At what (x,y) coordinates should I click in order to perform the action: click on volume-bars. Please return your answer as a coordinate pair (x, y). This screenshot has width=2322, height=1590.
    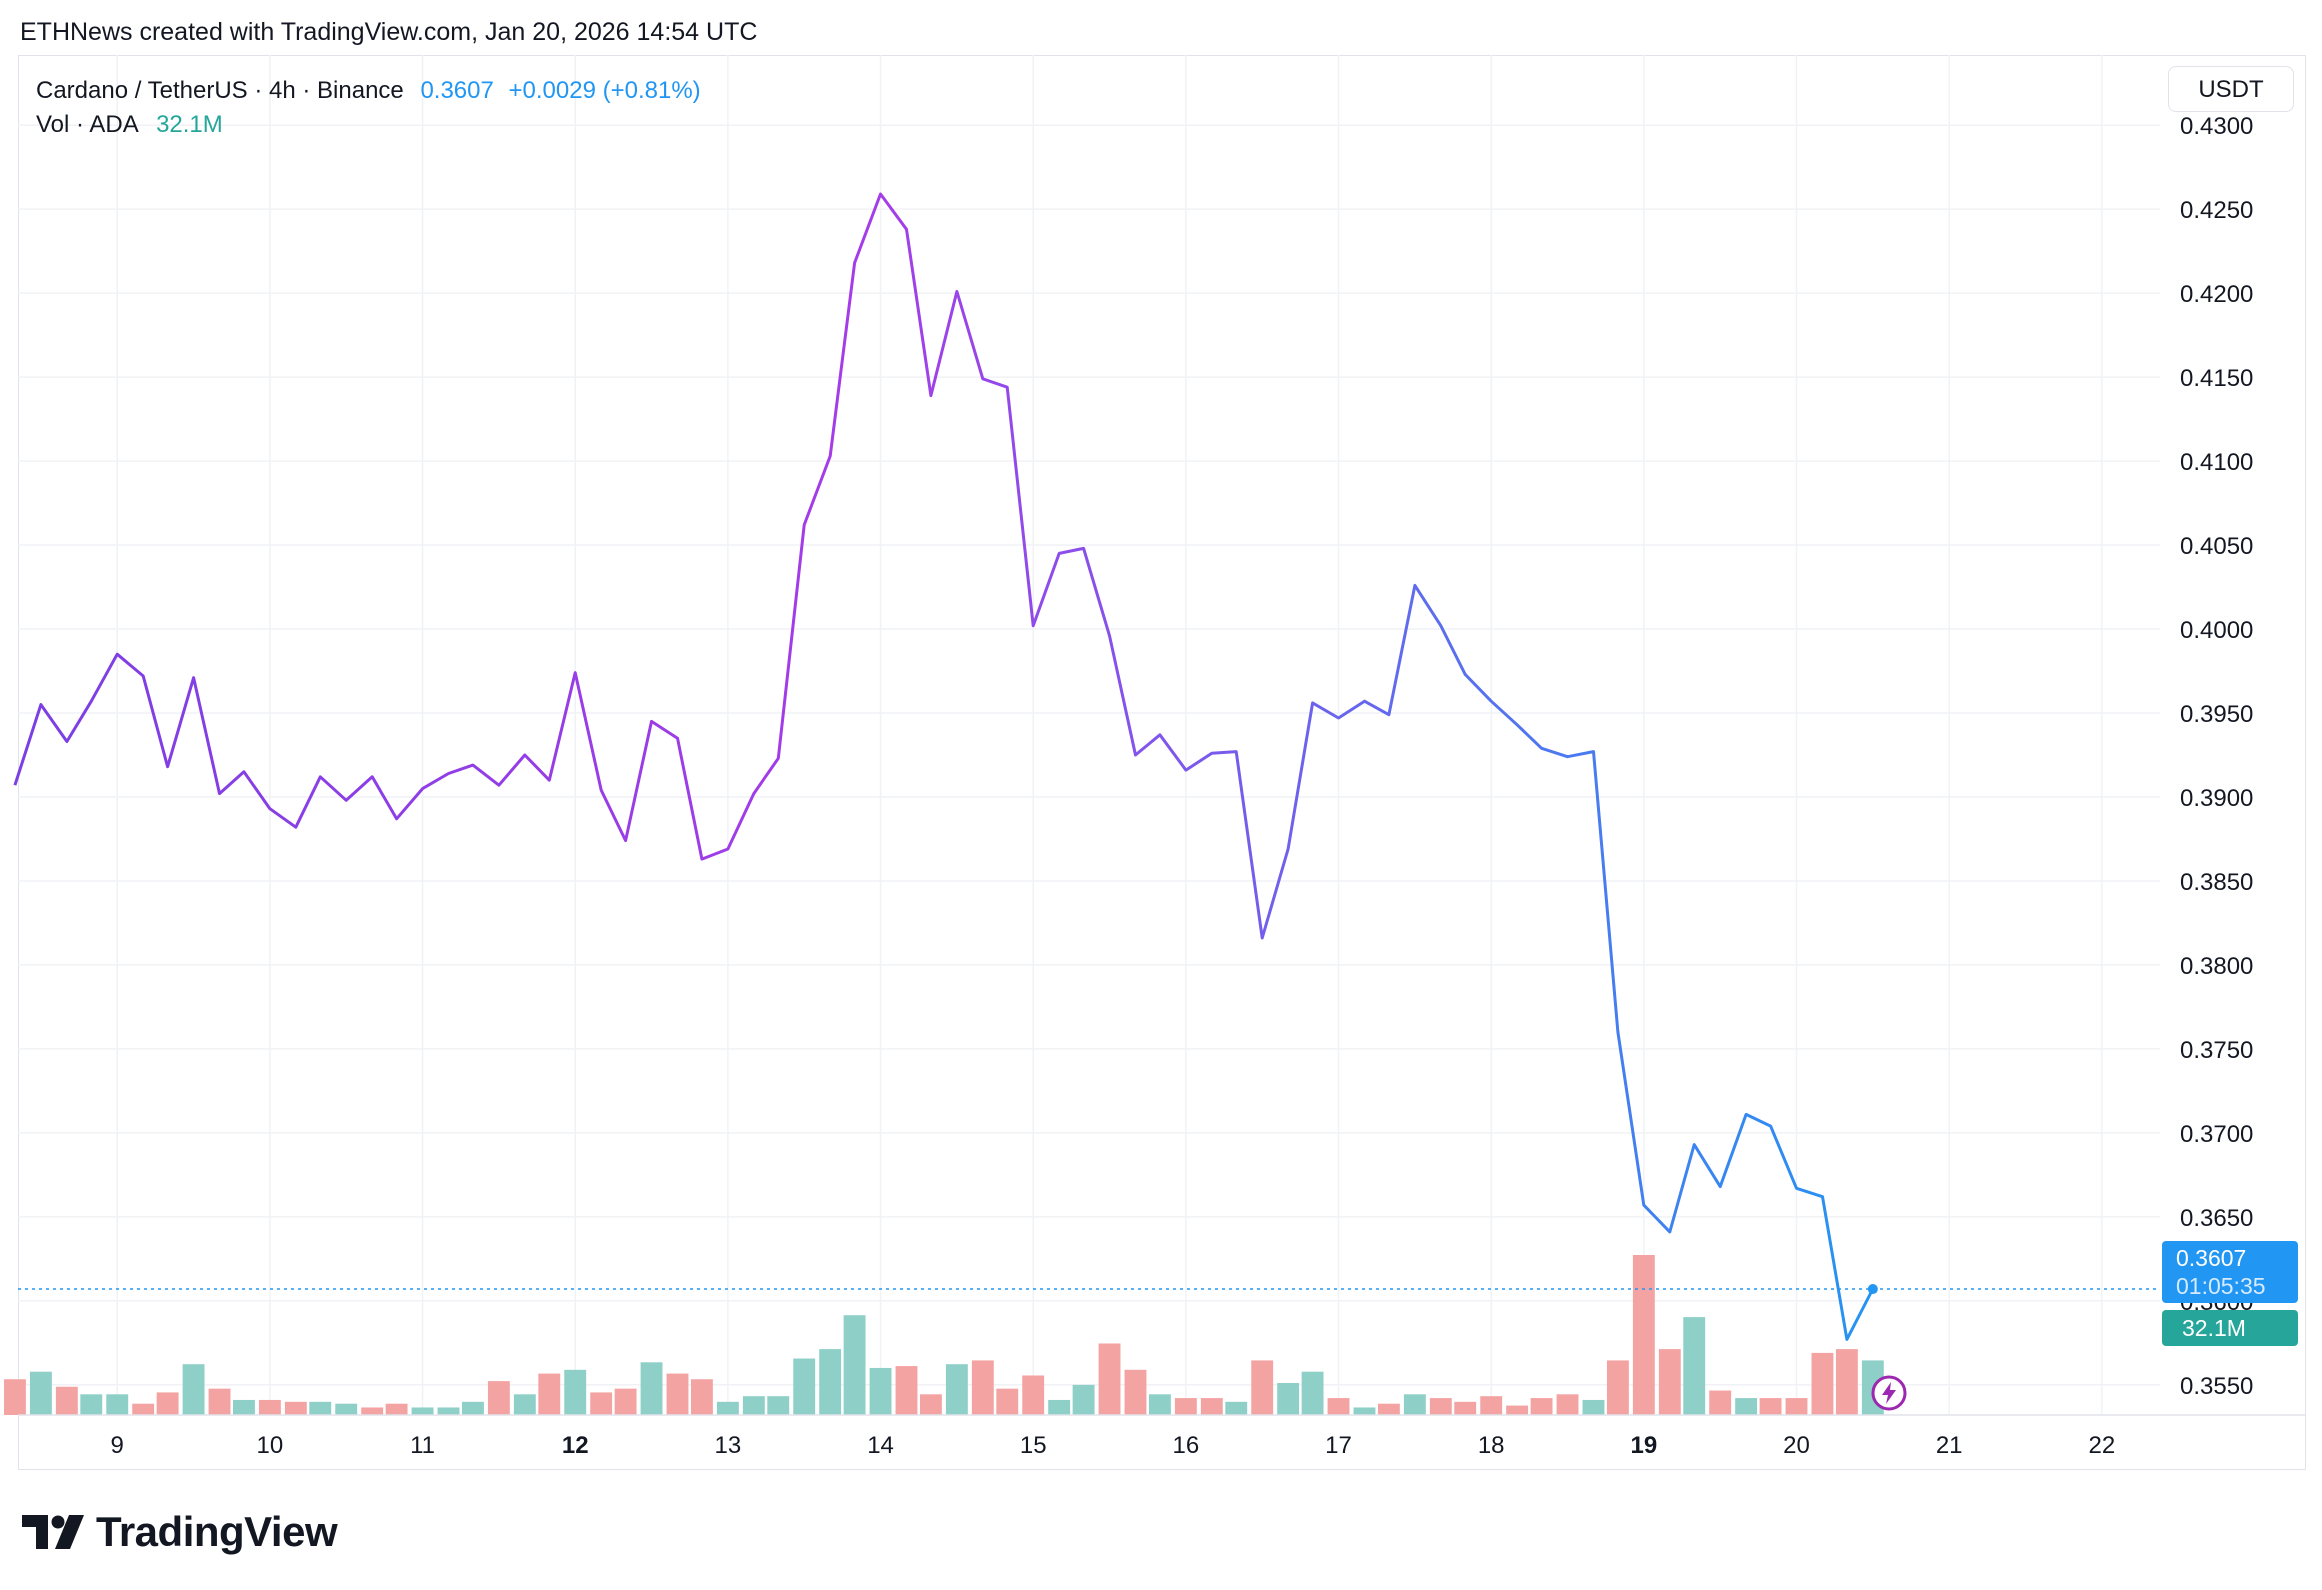
    Looking at the image, I should click on (944, 1335).